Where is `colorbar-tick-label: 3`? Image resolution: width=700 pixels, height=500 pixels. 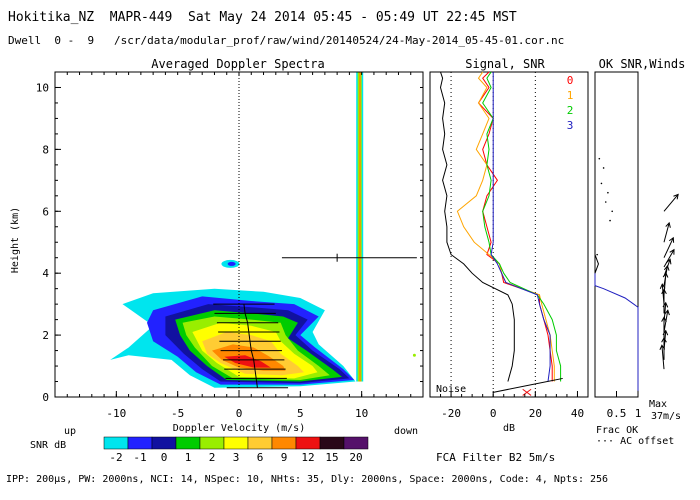 colorbar-tick-label: 3 is located at coordinates (236, 457).